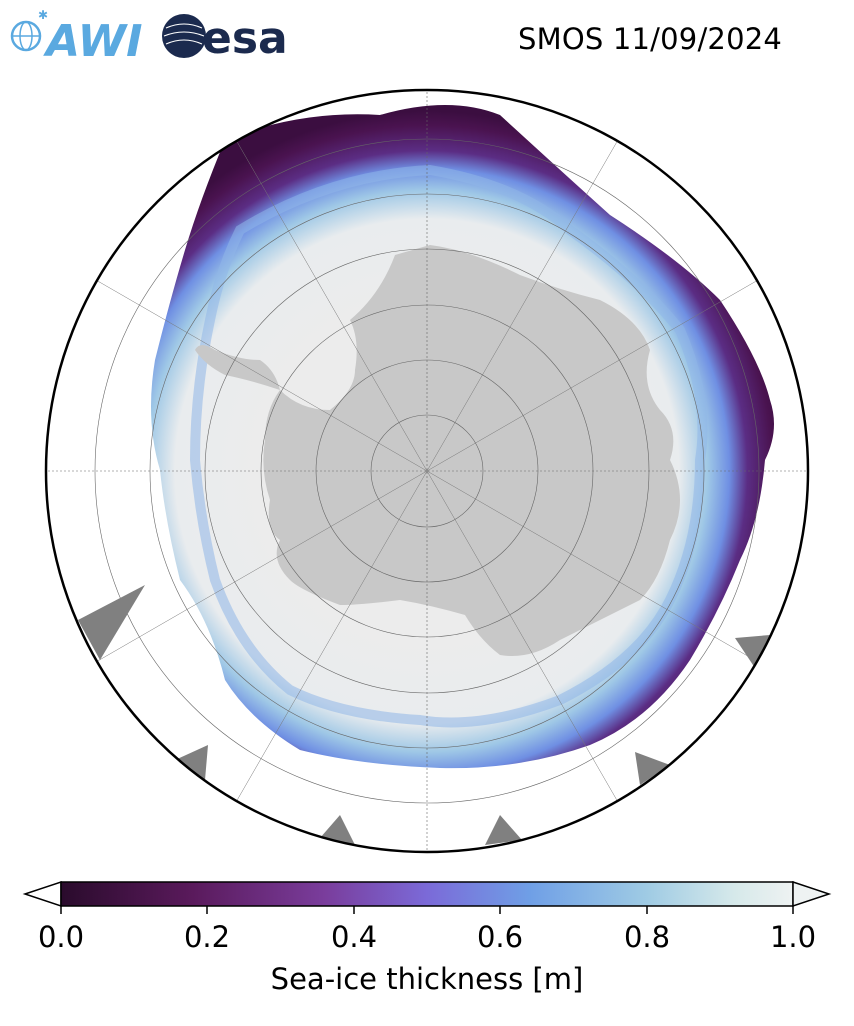 Image resolution: width=854 pixels, height=1026 pixels. What do you see at coordinates (427, 910) in the screenshot?
I see `colorbar-ticks` at bounding box center [427, 910].